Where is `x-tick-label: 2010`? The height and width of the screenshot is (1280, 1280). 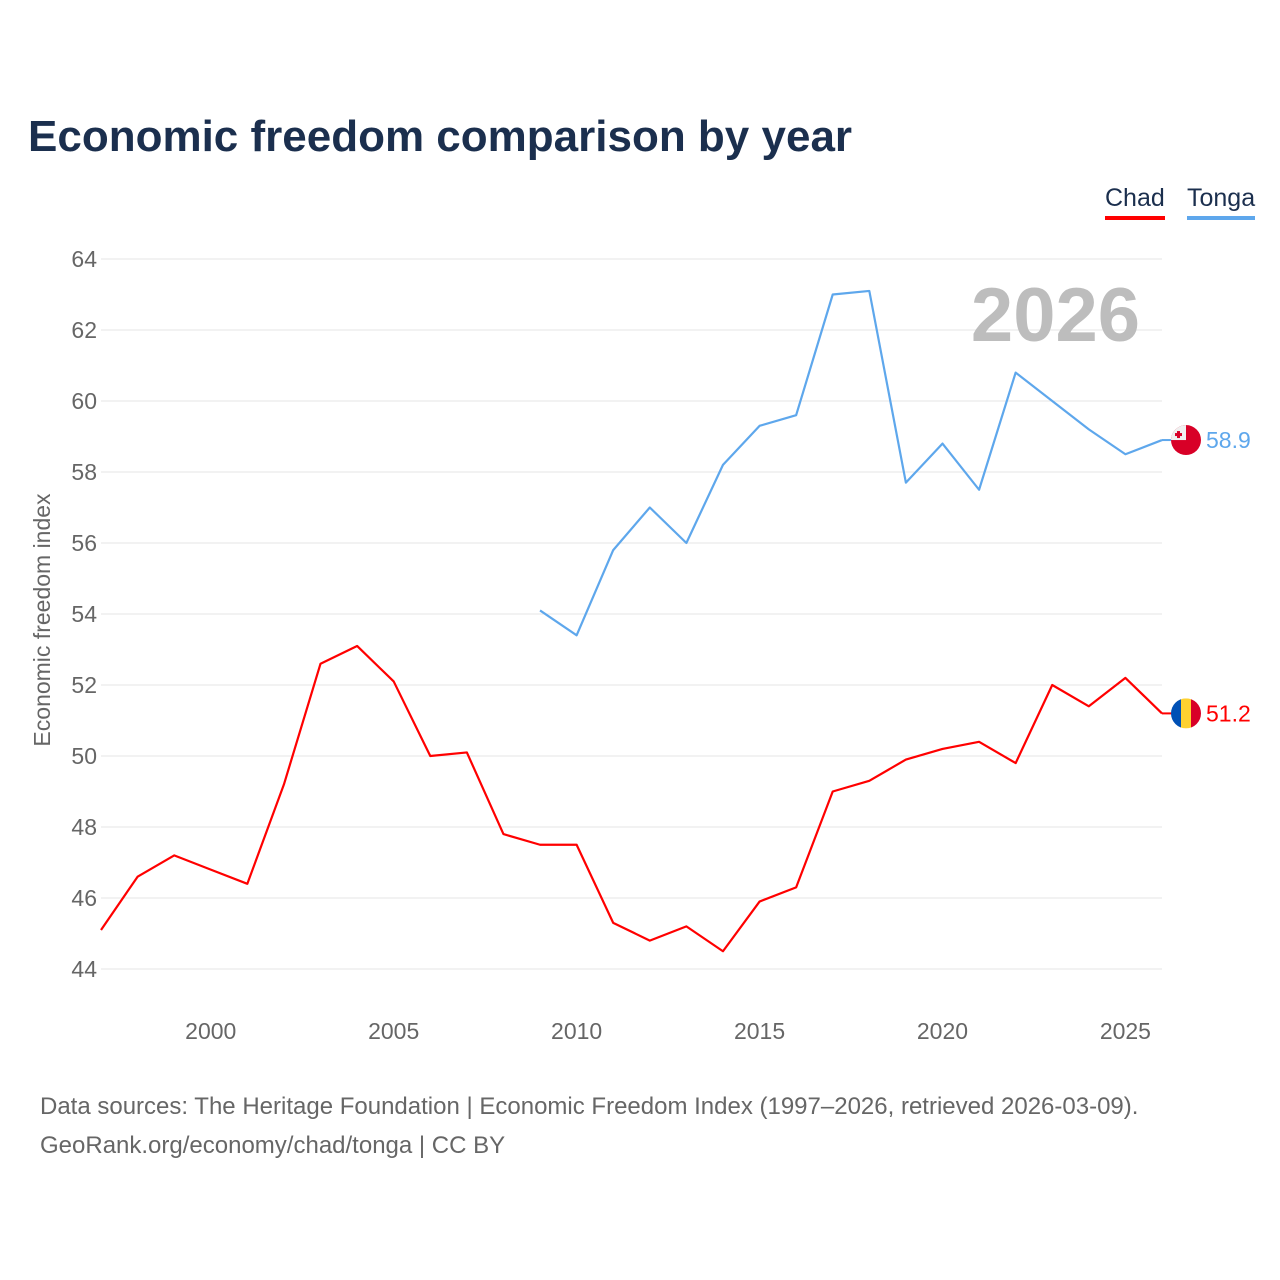
x-tick-label: 2010 is located at coordinates (576, 1031).